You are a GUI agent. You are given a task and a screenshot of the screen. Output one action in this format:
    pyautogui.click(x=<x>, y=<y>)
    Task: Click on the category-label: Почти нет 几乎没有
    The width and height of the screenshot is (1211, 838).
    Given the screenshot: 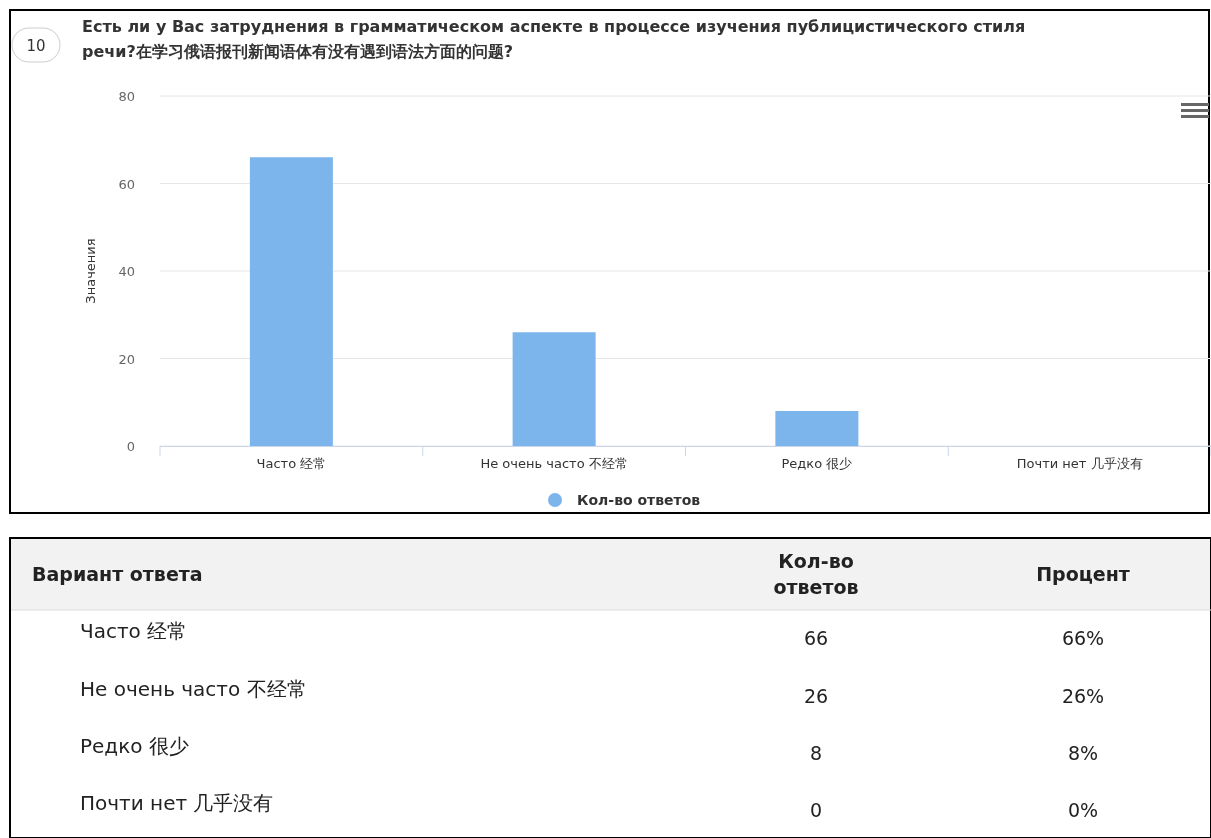 What is the action you would take?
    pyautogui.click(x=177, y=803)
    